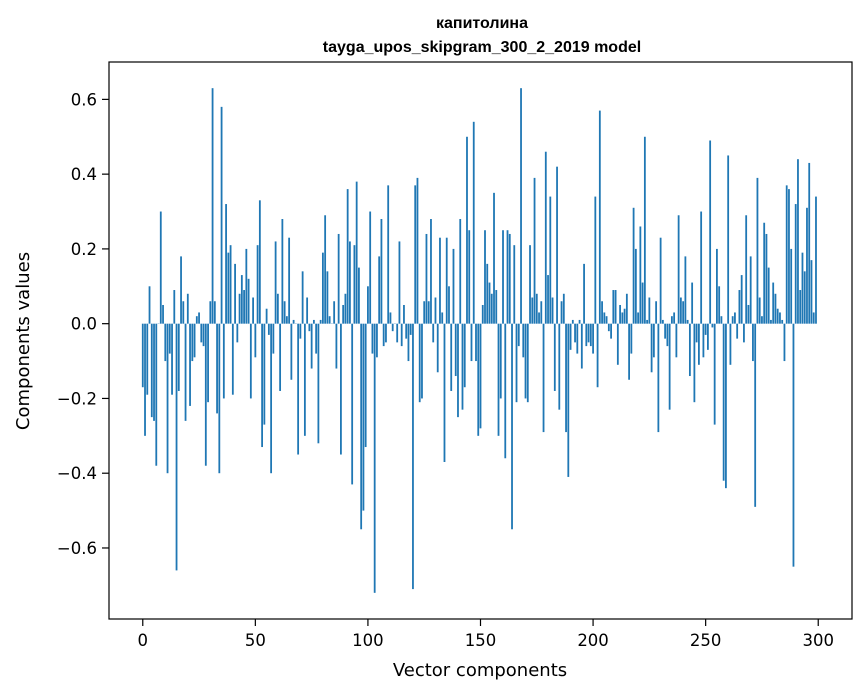 This screenshot has height=696, width=867. What do you see at coordinates (482, 47) in the screenshot?
I see `chart-subtitle: tayga_upos_skipgram_300_2_2019 model` at bounding box center [482, 47].